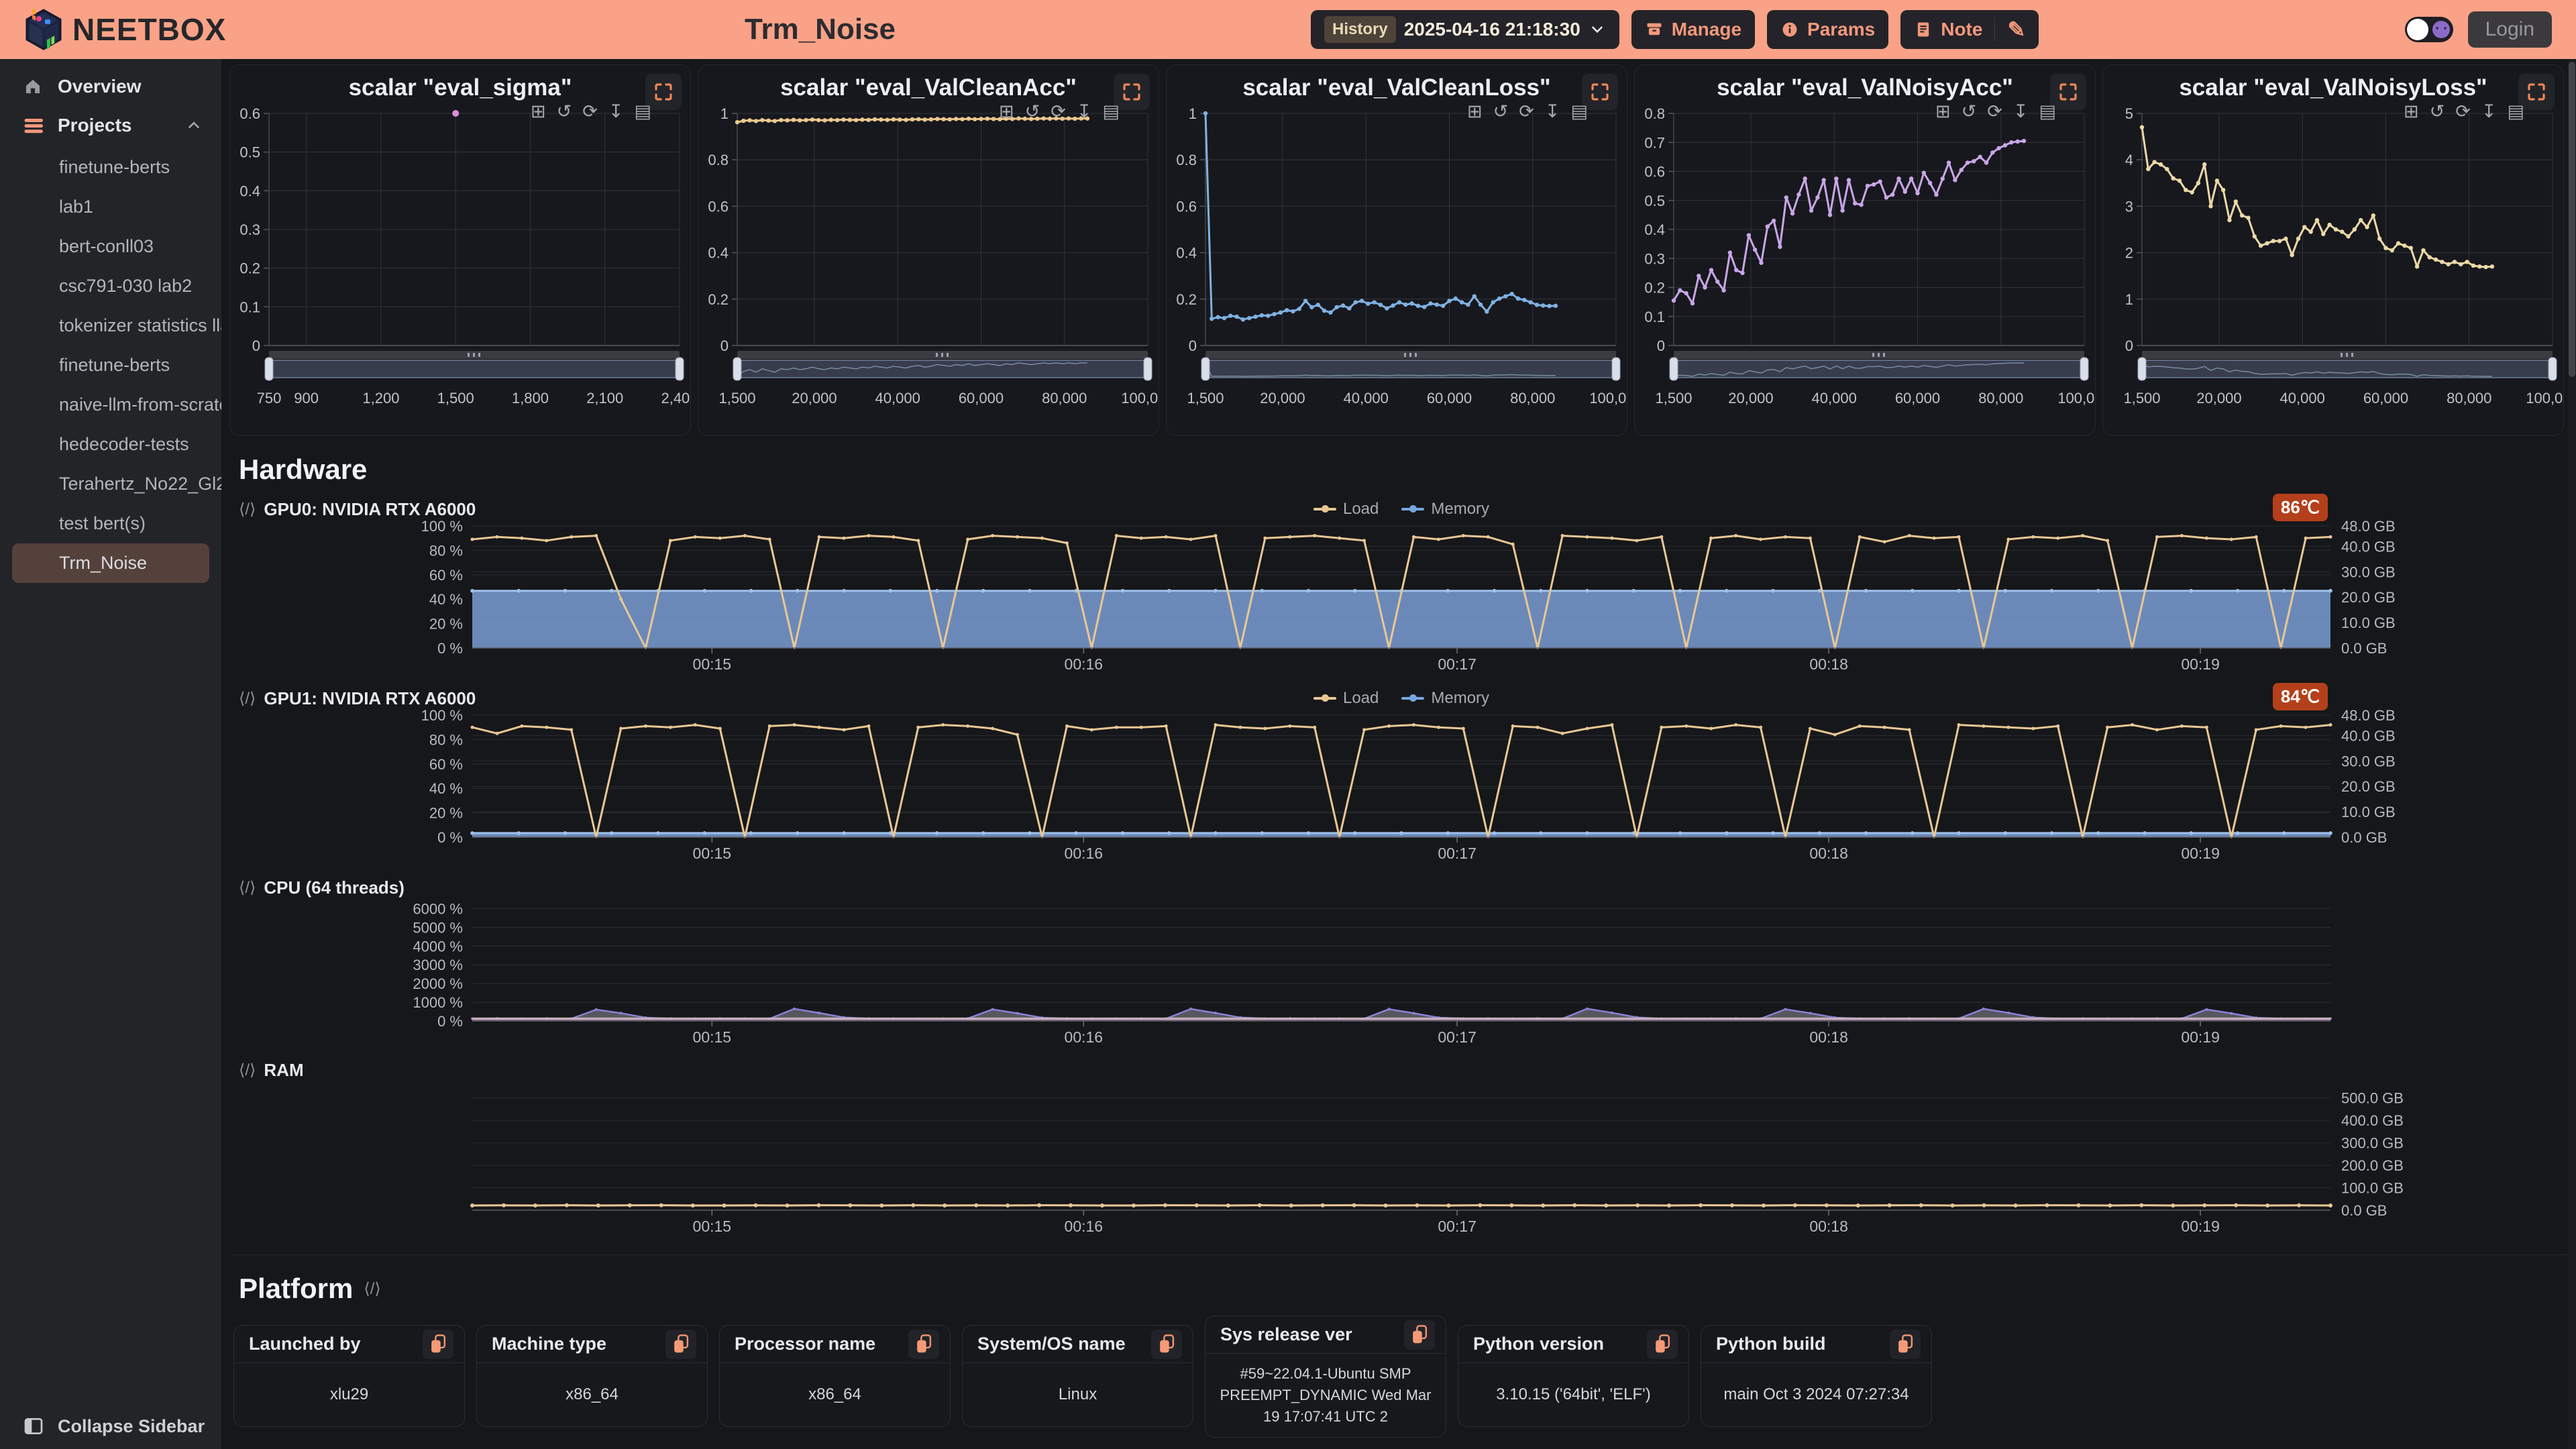 The width and height of the screenshot is (2576, 1449). What do you see at coordinates (446, 575) in the screenshot?
I see `svg-text: 60 %` at bounding box center [446, 575].